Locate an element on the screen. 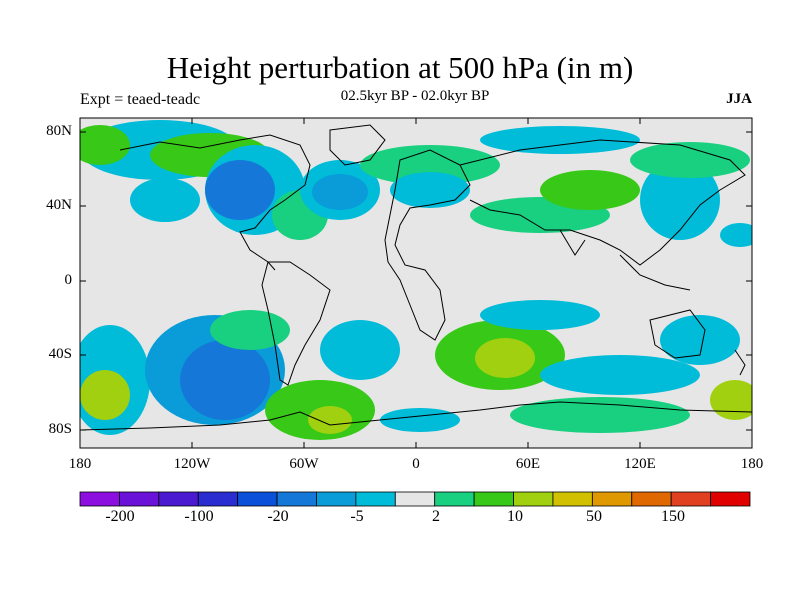 The height and width of the screenshot is (600, 800). coastline-europe-africa is located at coordinates (427, 245).